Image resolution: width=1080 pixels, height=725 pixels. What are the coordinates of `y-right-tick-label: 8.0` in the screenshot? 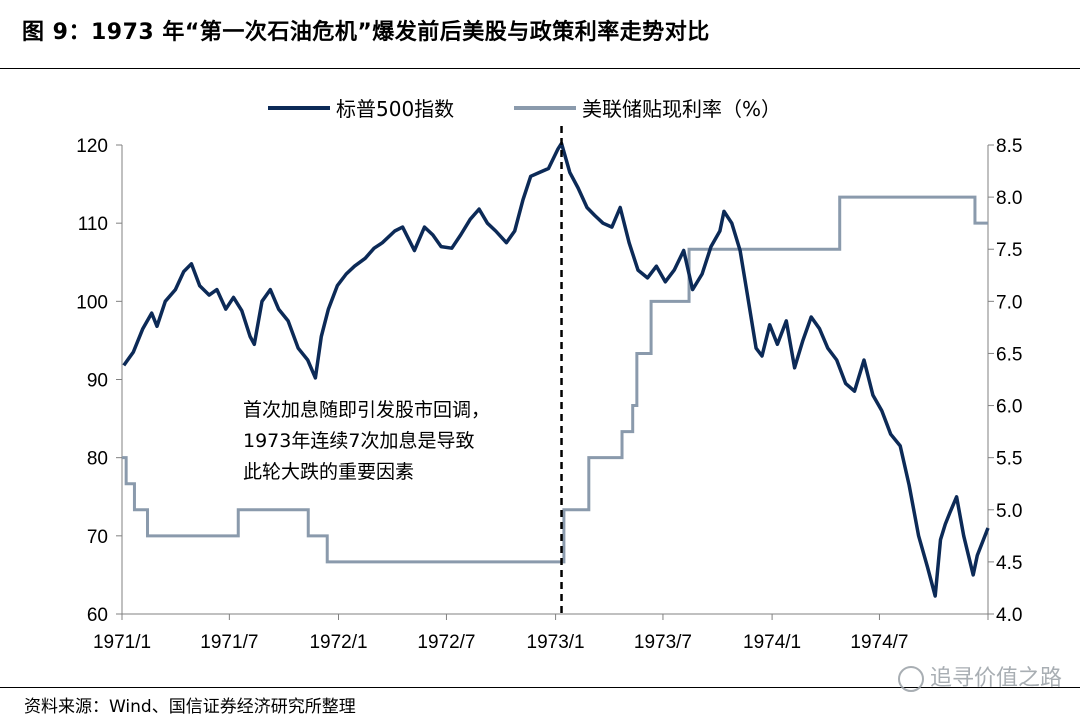 It's located at (1009, 198).